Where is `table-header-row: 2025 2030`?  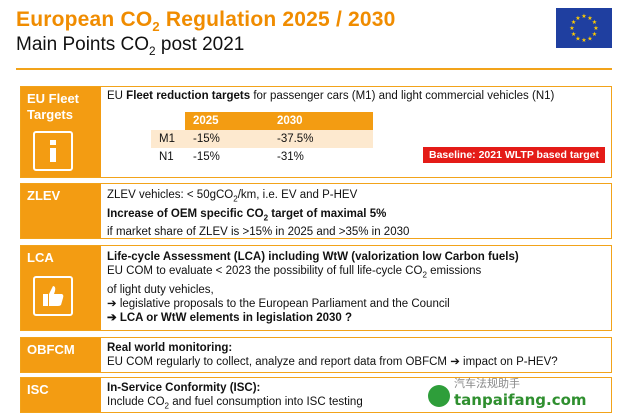 table-header-row: 2025 2030 is located at coordinates (262, 121).